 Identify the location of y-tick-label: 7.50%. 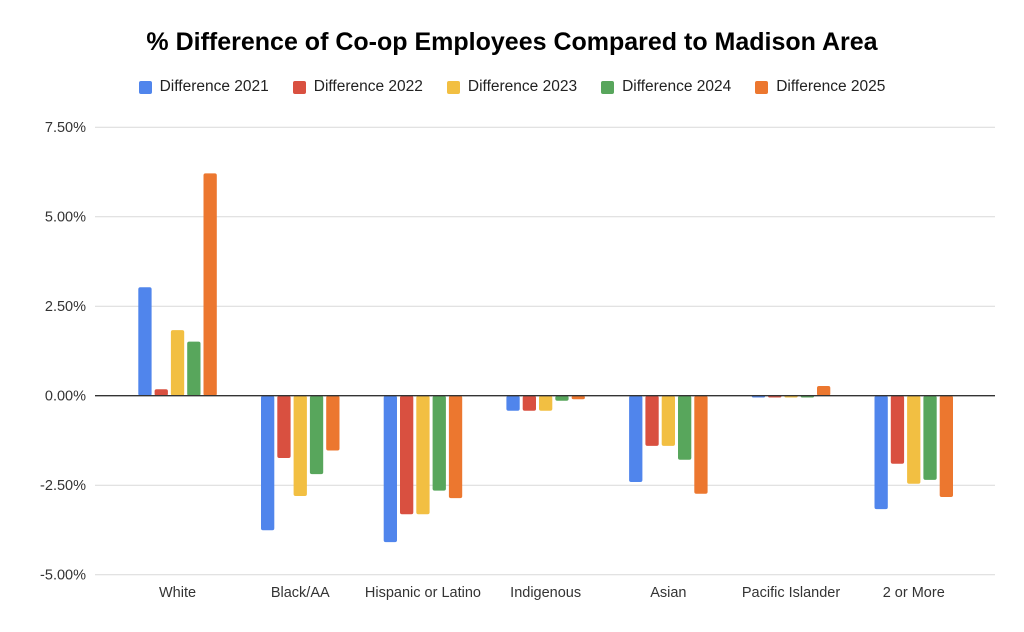
(65, 128).